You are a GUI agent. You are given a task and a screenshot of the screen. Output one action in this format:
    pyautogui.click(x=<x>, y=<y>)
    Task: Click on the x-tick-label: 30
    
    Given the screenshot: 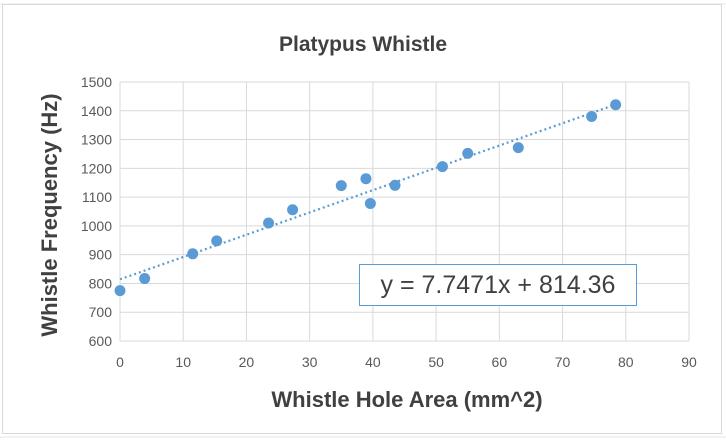 What is the action you would take?
    pyautogui.click(x=310, y=362)
    